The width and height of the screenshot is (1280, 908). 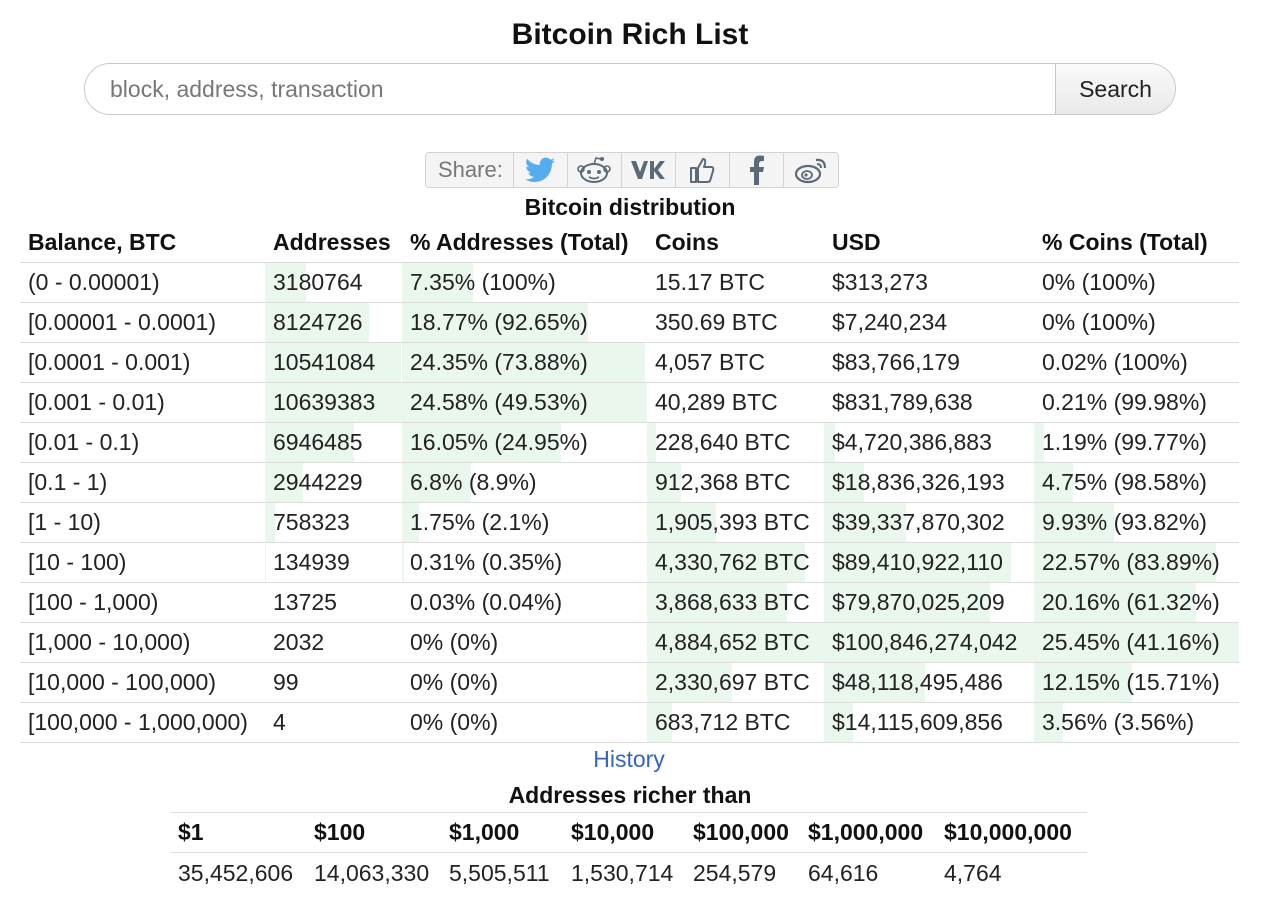 What do you see at coordinates (723, 441) in the screenshot?
I see `coins-cell-text: 228,640 BTC` at bounding box center [723, 441].